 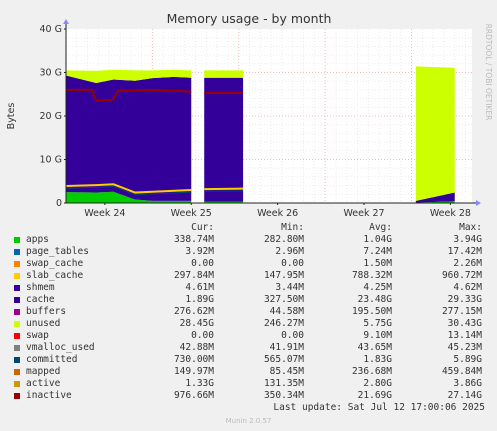 What do you see at coordinates (461, 275) in the screenshot?
I see `legend-max: 960.72M` at bounding box center [461, 275].